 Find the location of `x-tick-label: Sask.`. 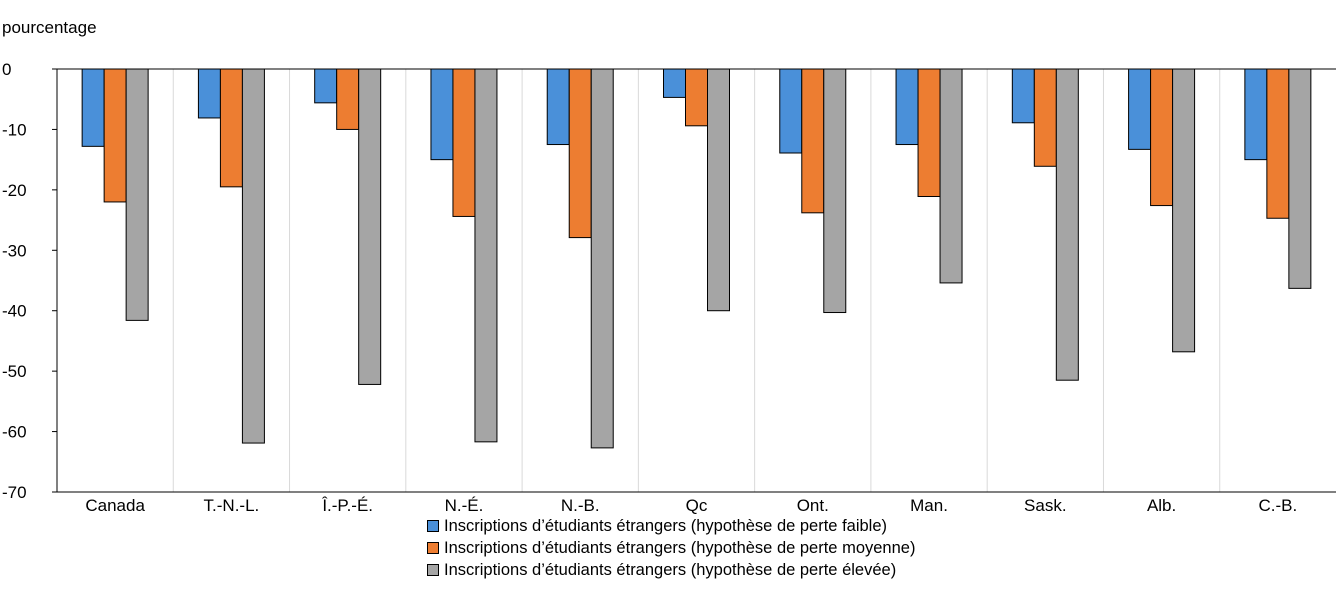

x-tick-label: Sask. is located at coordinates (1045, 505).